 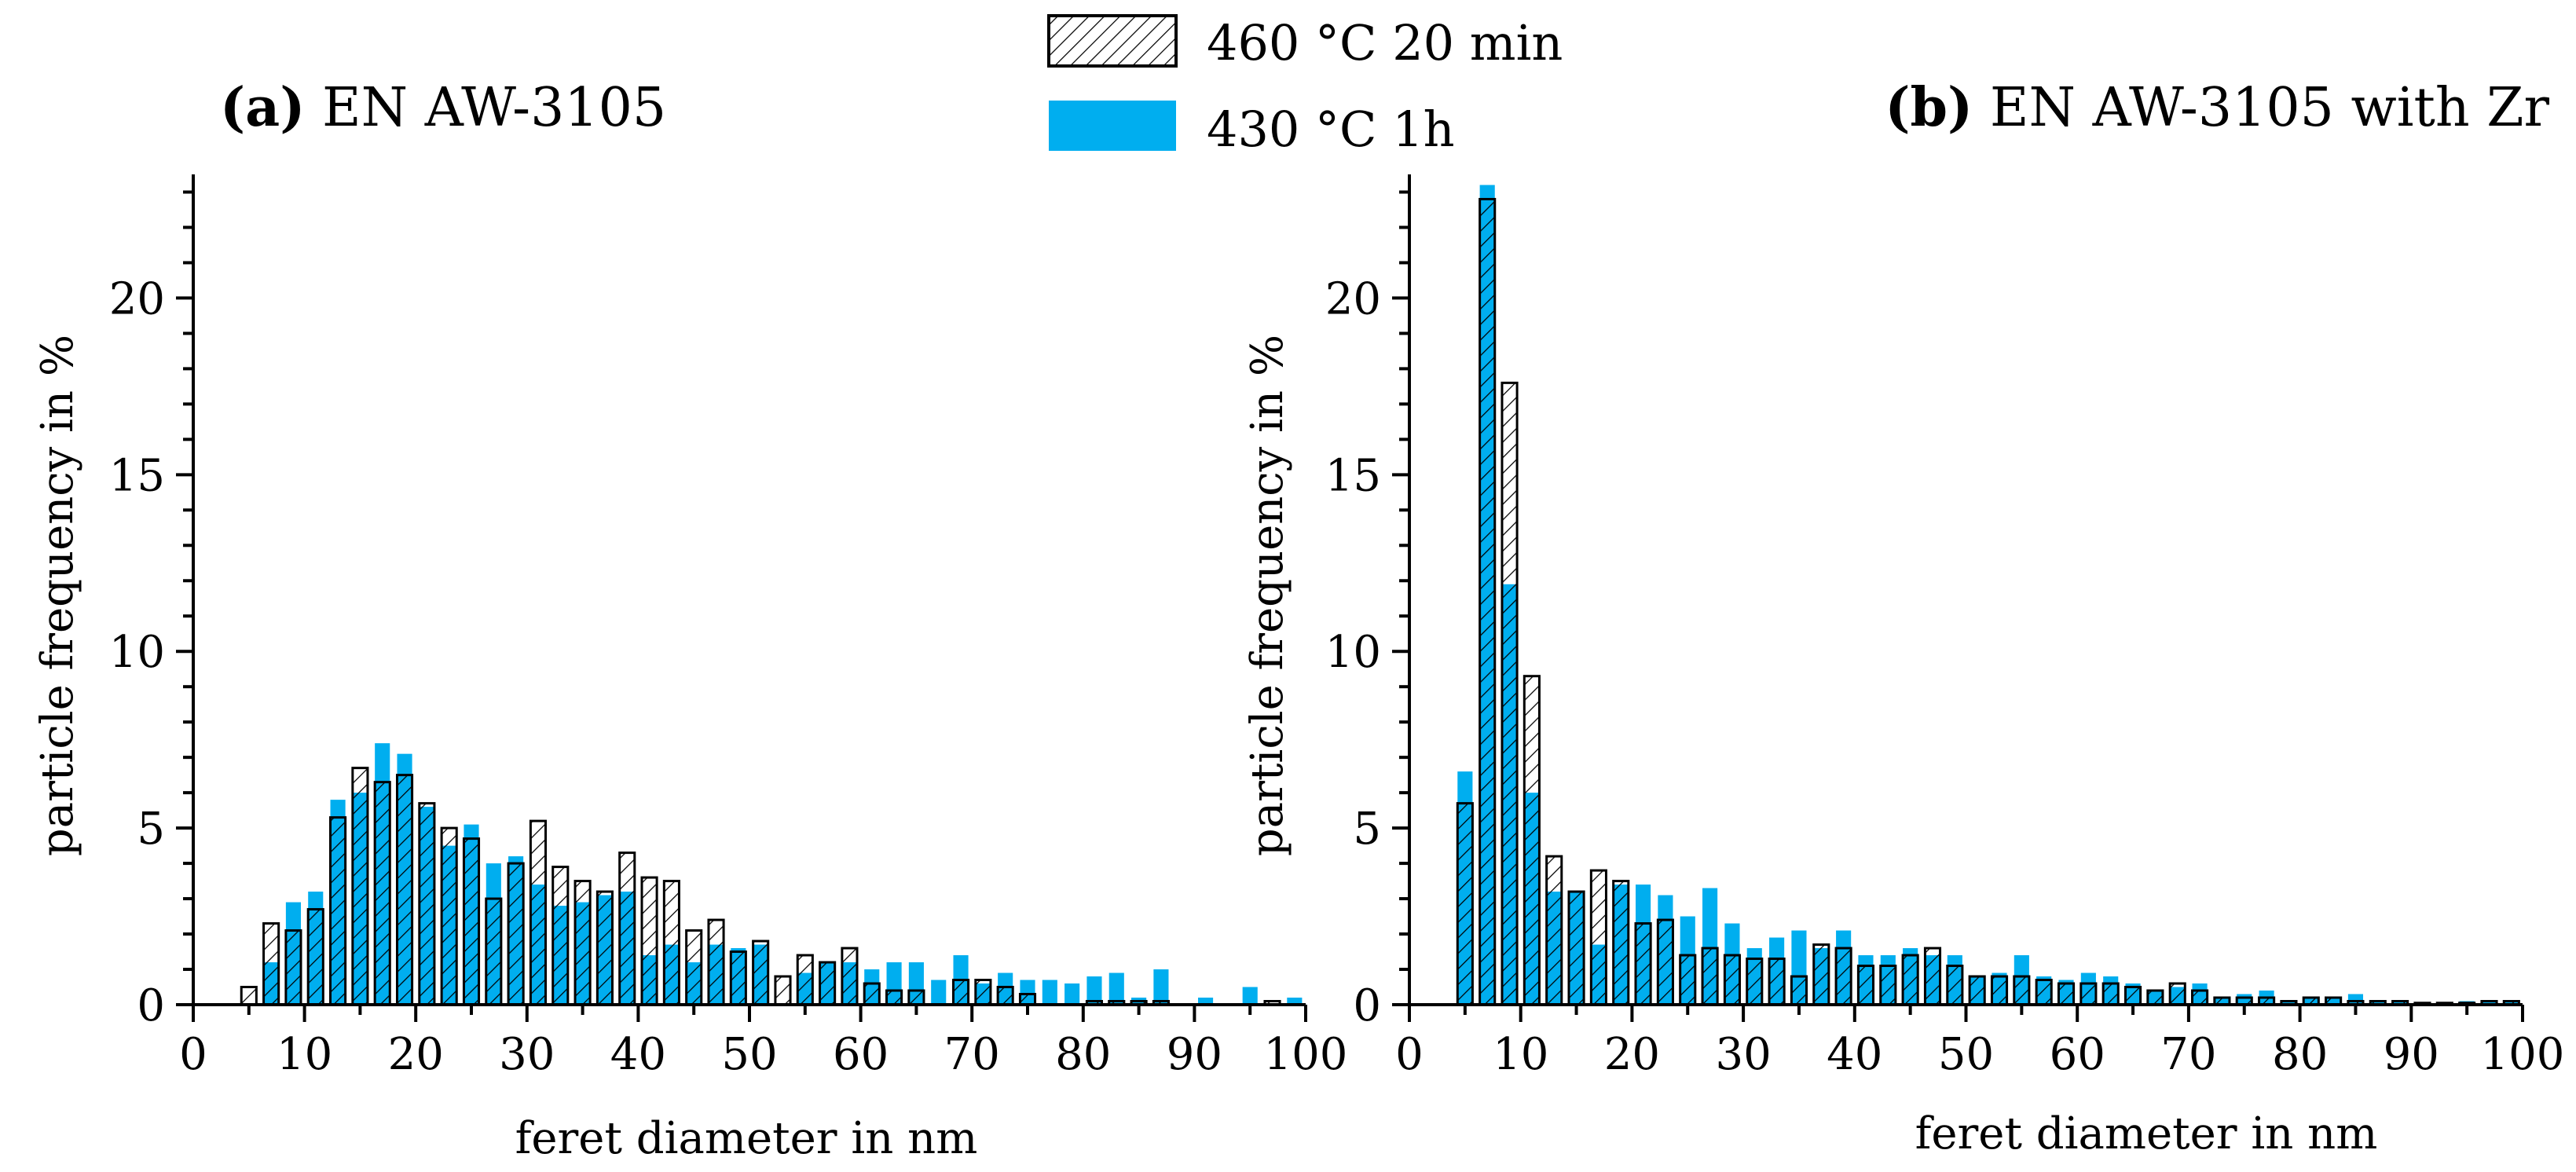 I want to click on panel-b-title-text: EN AW-3105 with Zr, so click(x=2270, y=108).